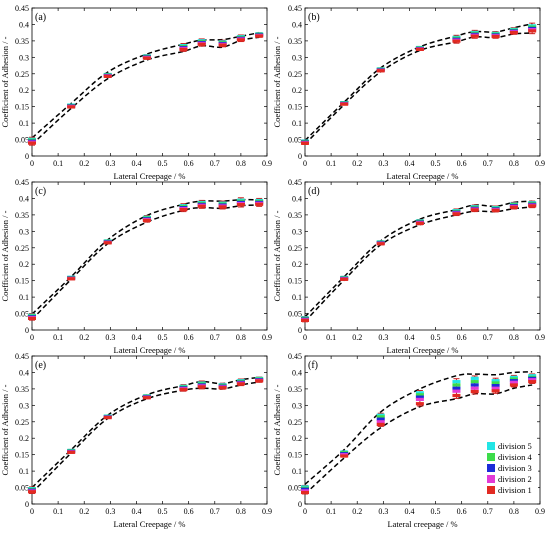 Image resolution: width=550 pixels, height=536 pixels. I want to click on panel-label-a: (a), so click(40, 17).